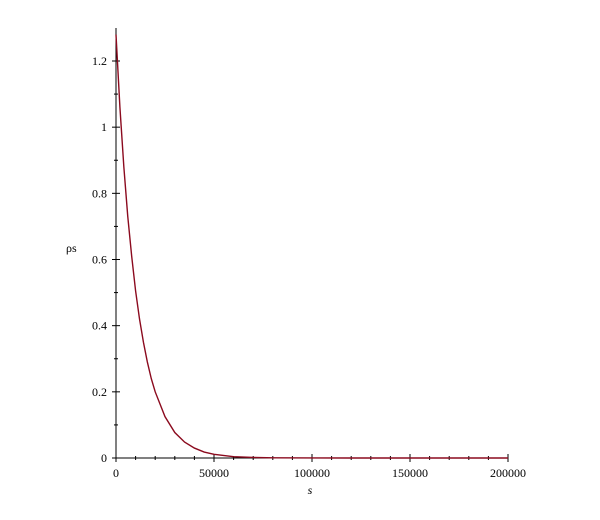 The image size is (600, 520). Describe the element at coordinates (99, 392) in the screenshot. I see `y-tick-label: 0.2` at that location.